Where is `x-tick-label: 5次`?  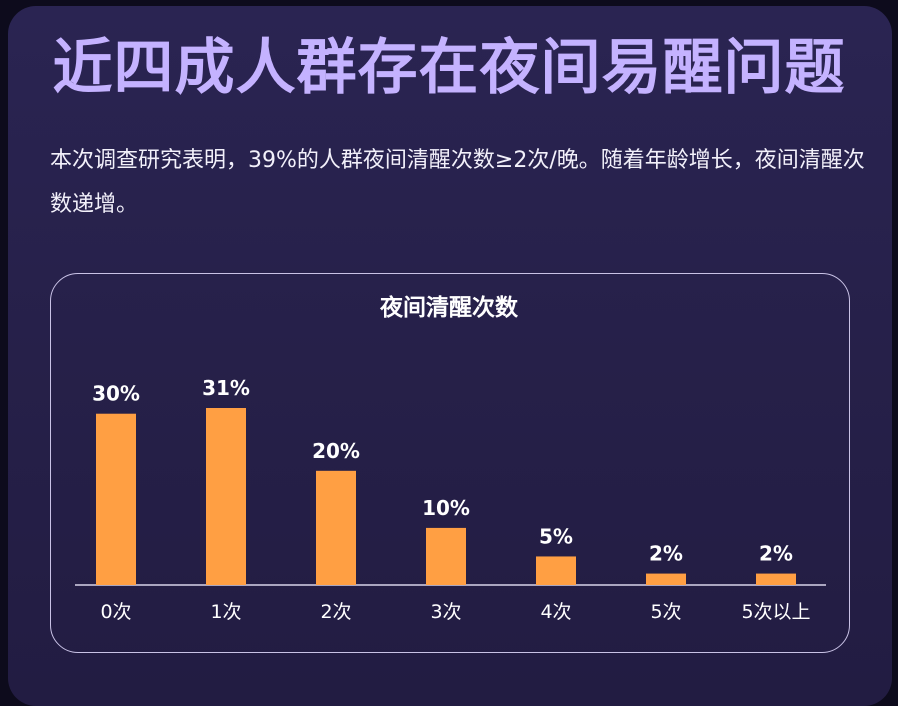 x-tick-label: 5次 is located at coordinates (665, 612).